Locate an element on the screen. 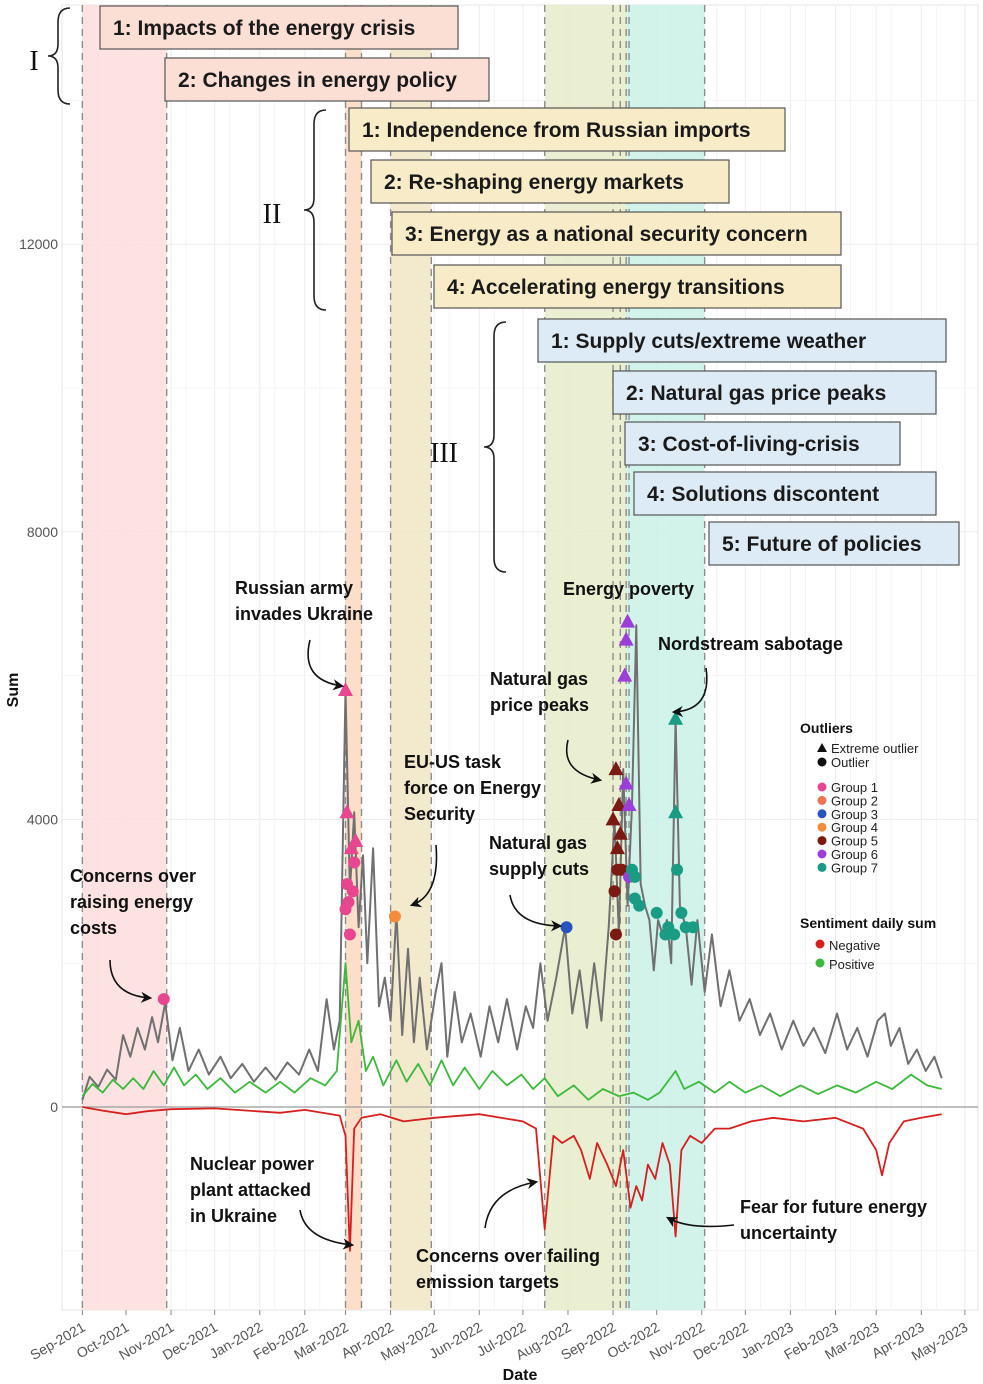 This screenshot has width=983, height=1384. legend-group-label-7: Group 7 is located at coordinates (854, 867).